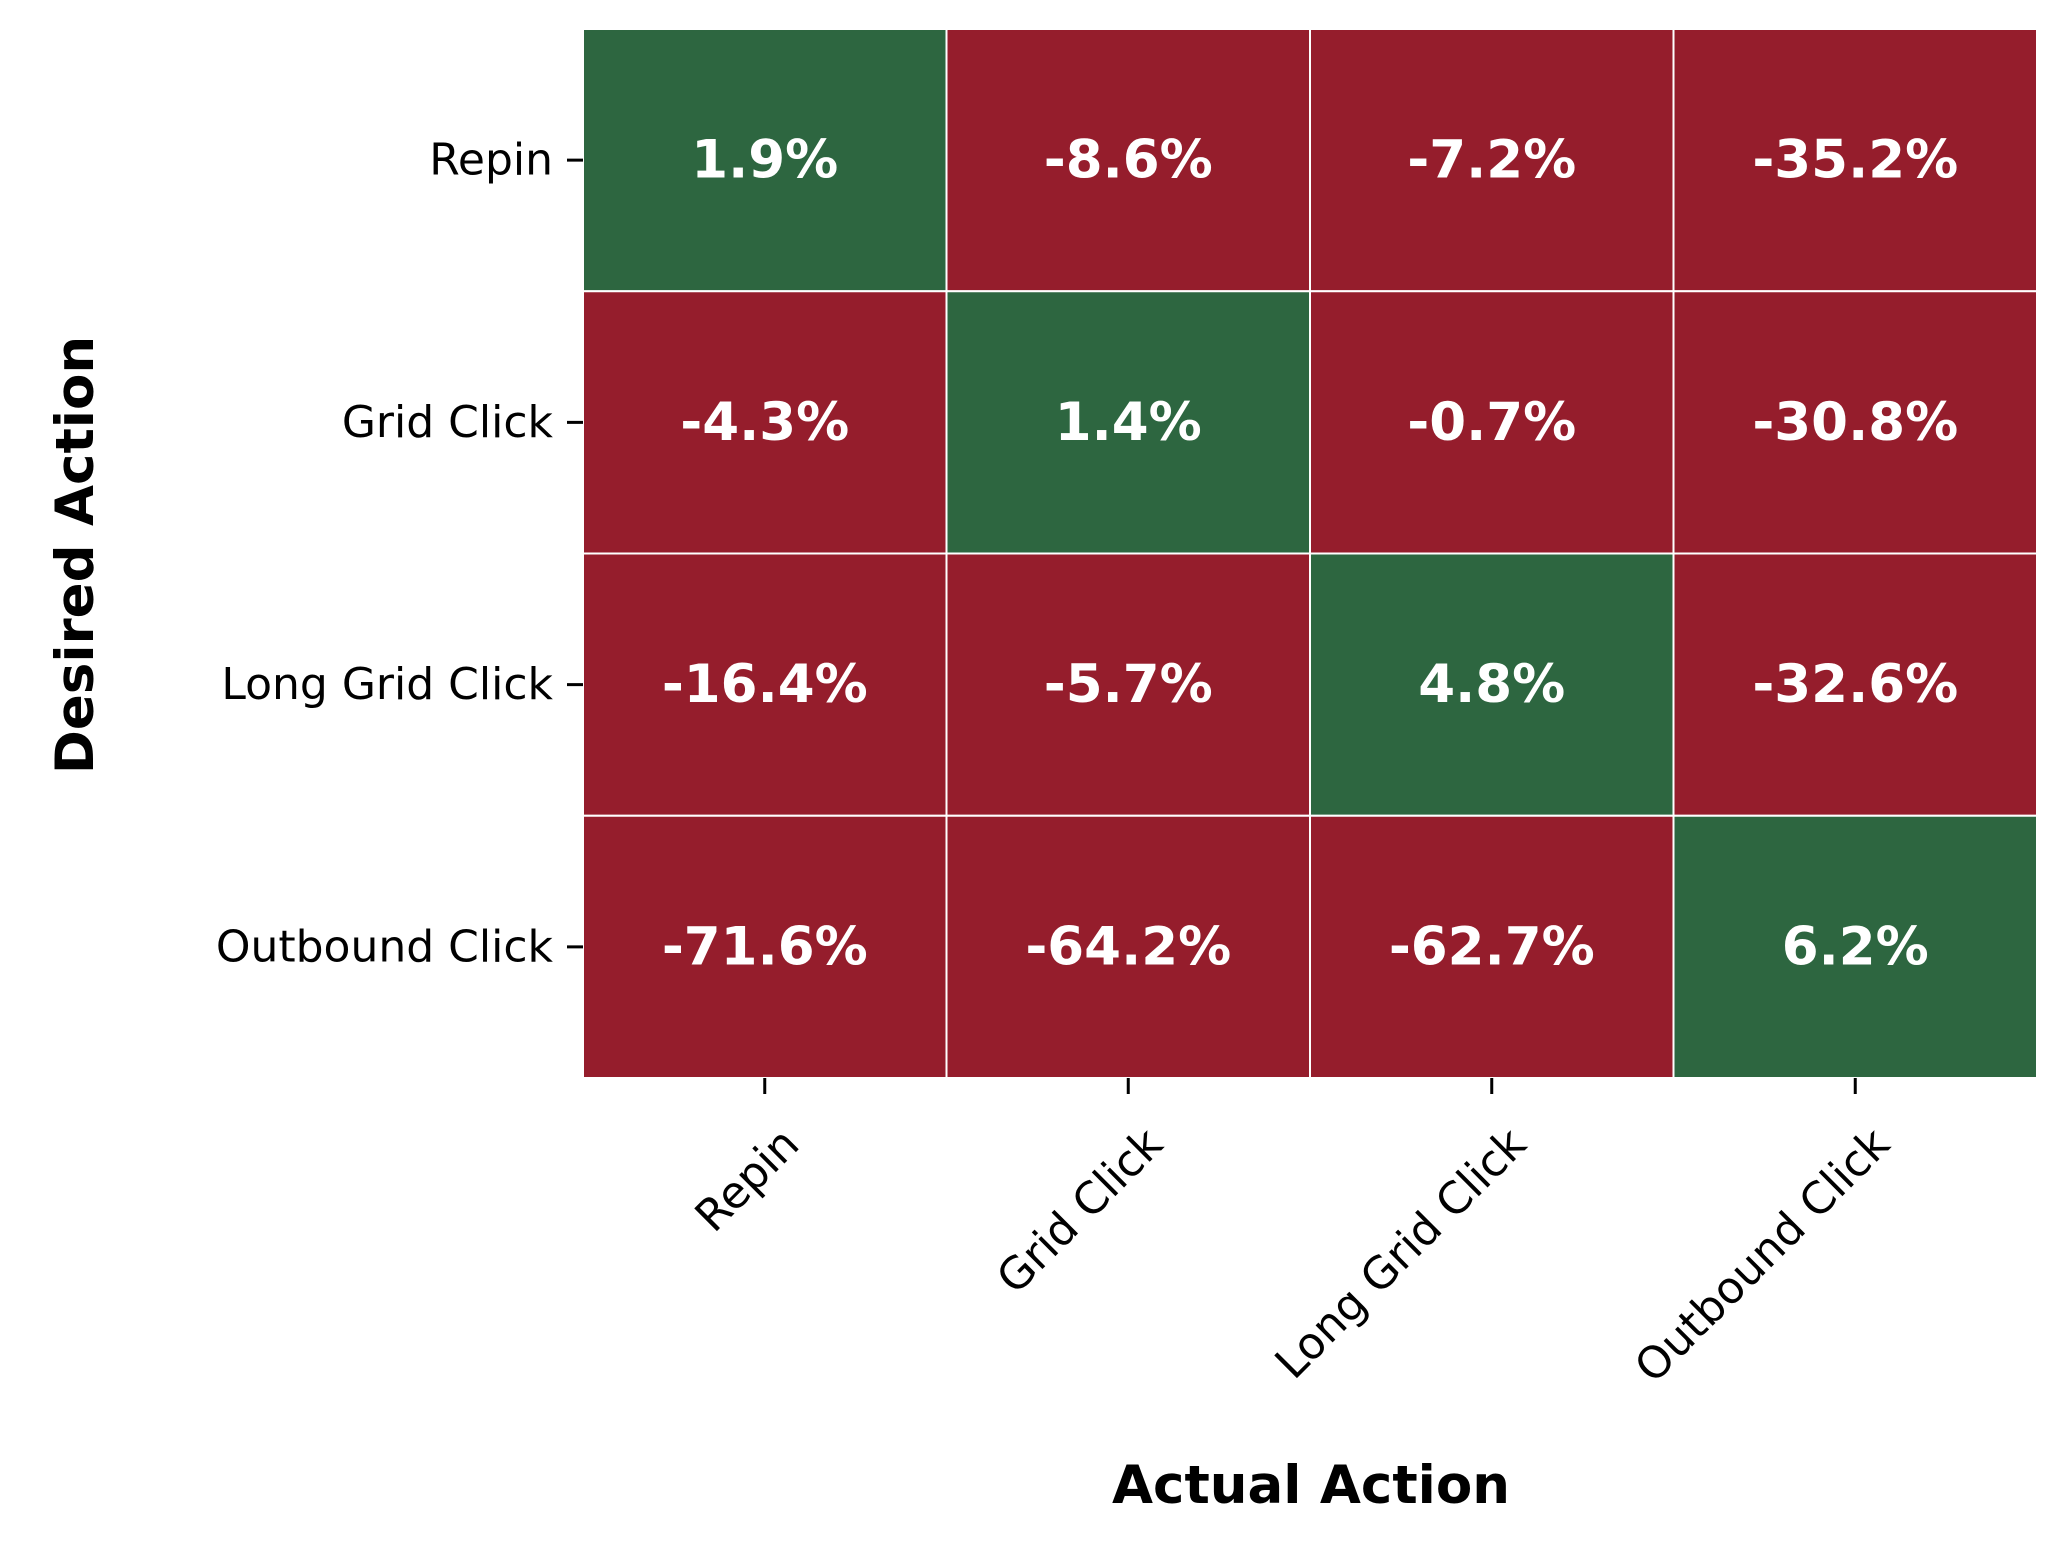  I want to click on x-axis-title: Actual Action, so click(1311, 1485).